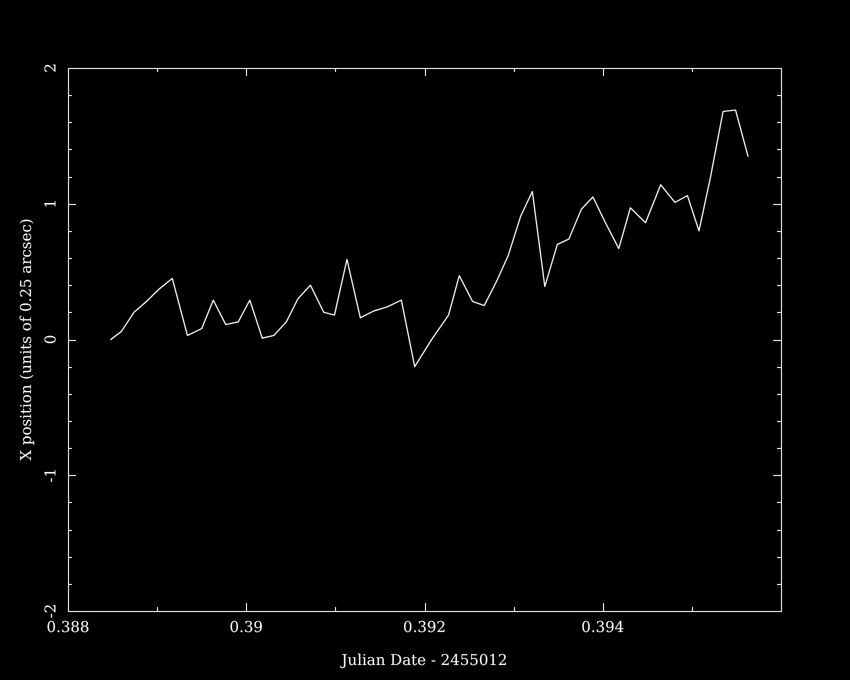 Image resolution: width=850 pixels, height=680 pixels. Describe the element at coordinates (25, 339) in the screenshot. I see `y-axis-title: X position (units of 0.25 arcsec)` at that location.